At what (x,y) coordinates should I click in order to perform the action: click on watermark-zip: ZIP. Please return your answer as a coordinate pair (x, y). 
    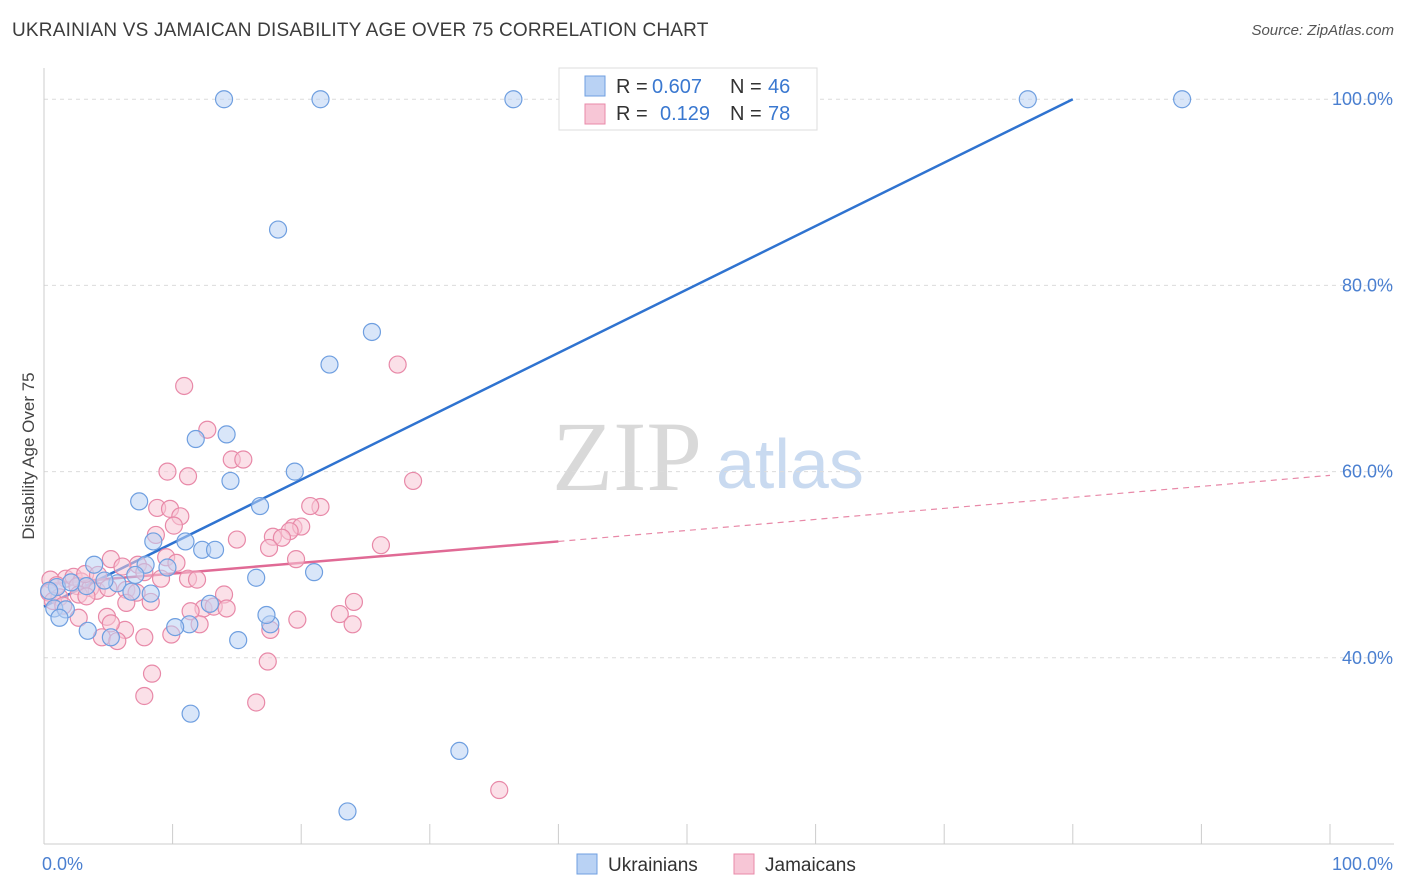
    Looking at the image, I should click on (627, 456).